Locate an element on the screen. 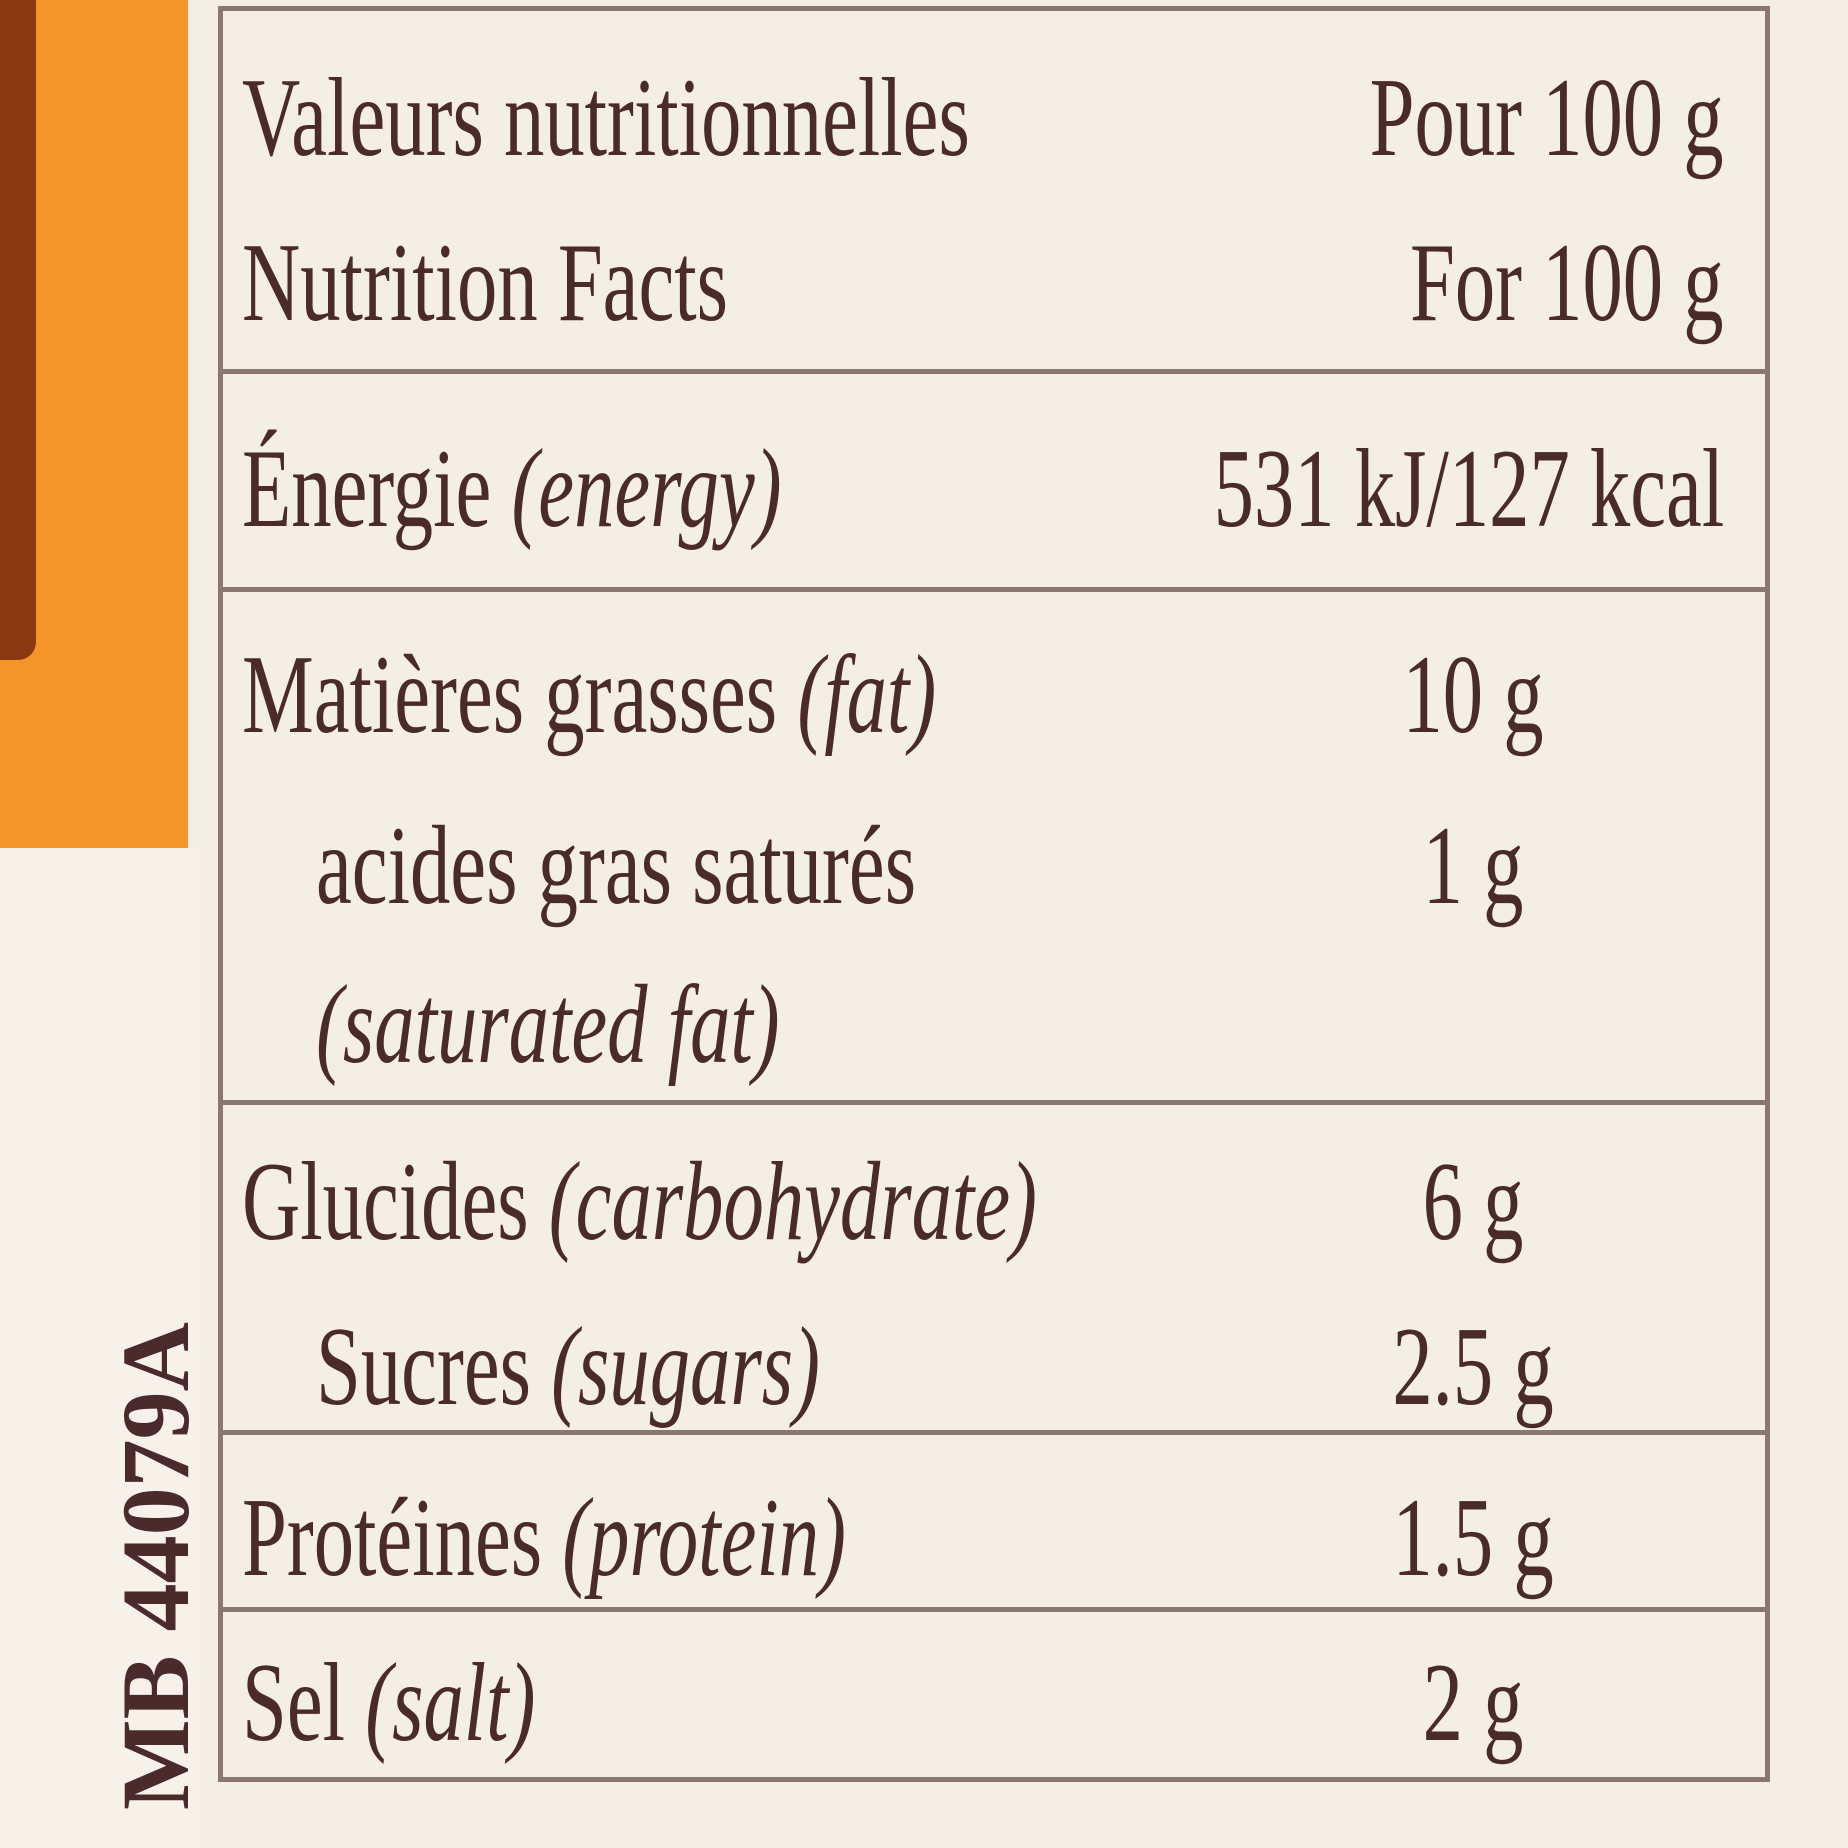  row-label: Sel (salt) is located at coordinates (388, 1703).